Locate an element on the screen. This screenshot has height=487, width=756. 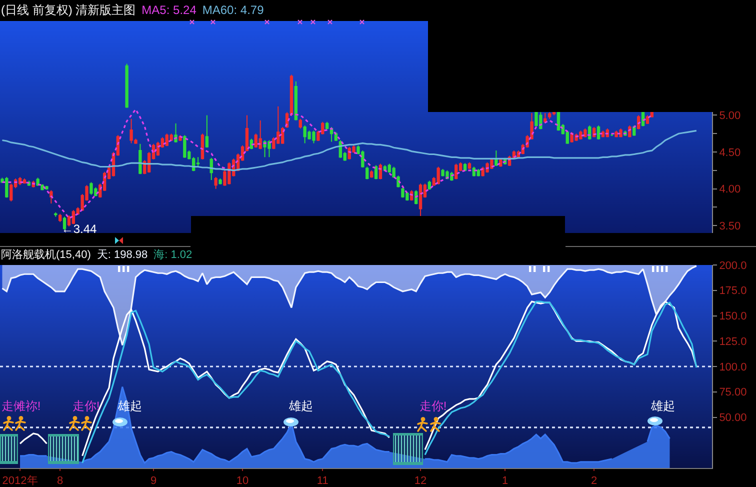
chart-title: (日线 前复权) 清新版主图 is located at coordinates (68, 10).